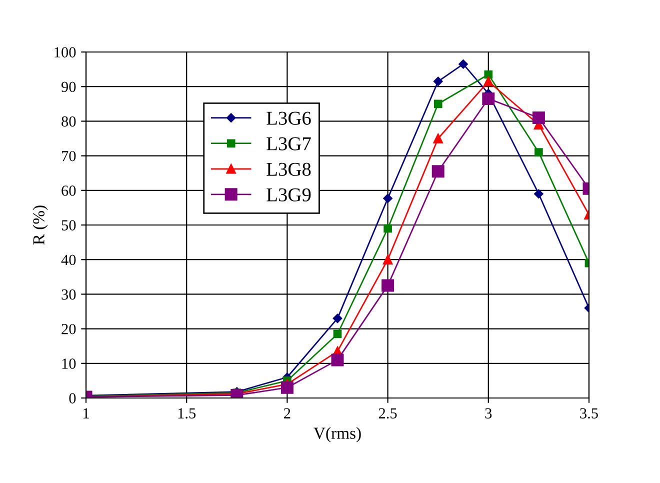 The width and height of the screenshot is (660, 483). What do you see at coordinates (69, 191) in the screenshot?
I see `y-tick-label: 60` at bounding box center [69, 191].